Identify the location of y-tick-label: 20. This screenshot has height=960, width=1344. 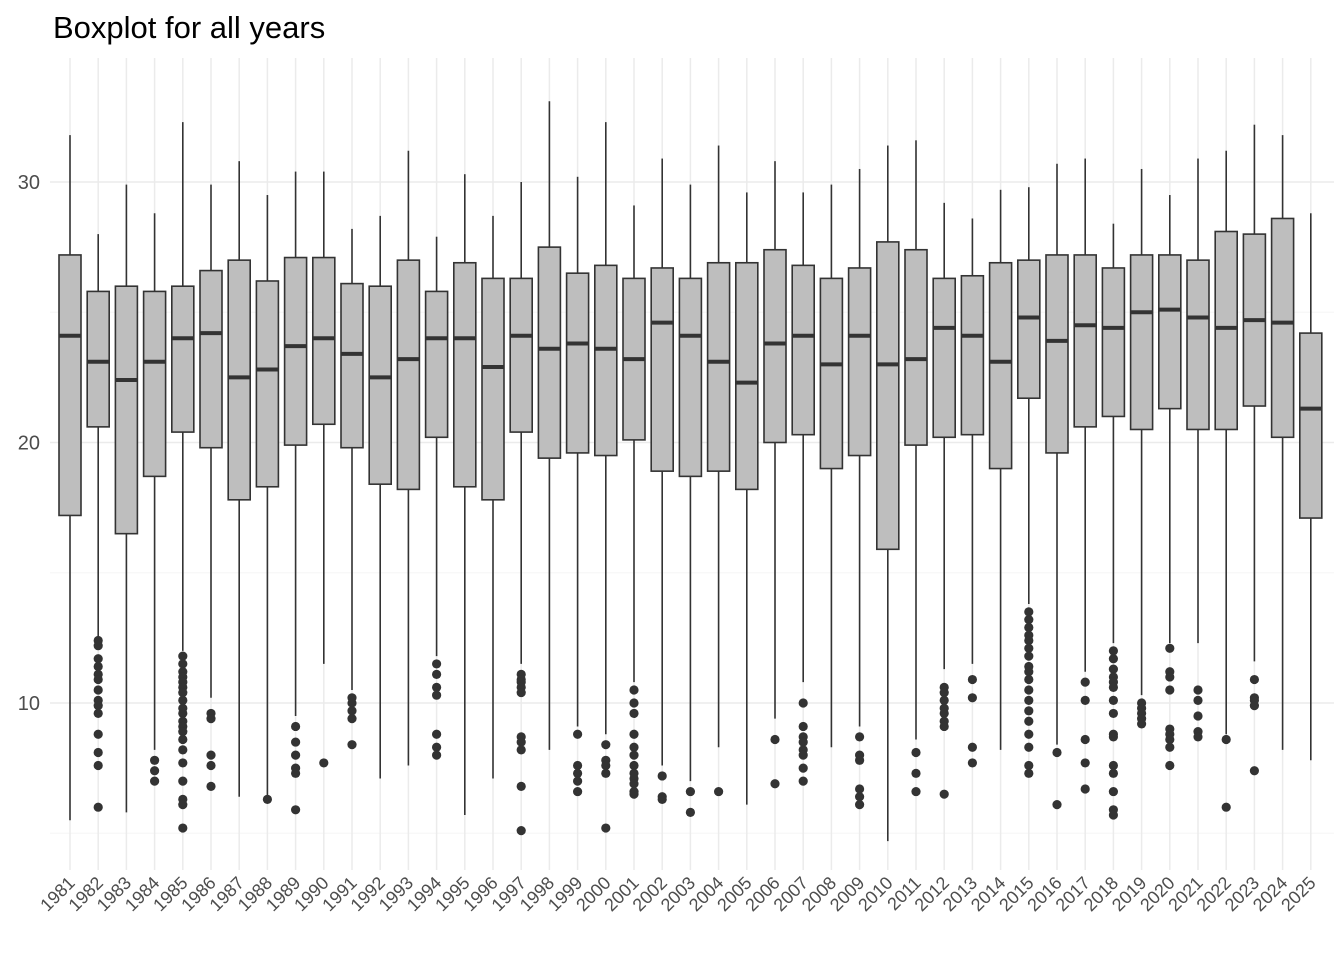
(29, 444).